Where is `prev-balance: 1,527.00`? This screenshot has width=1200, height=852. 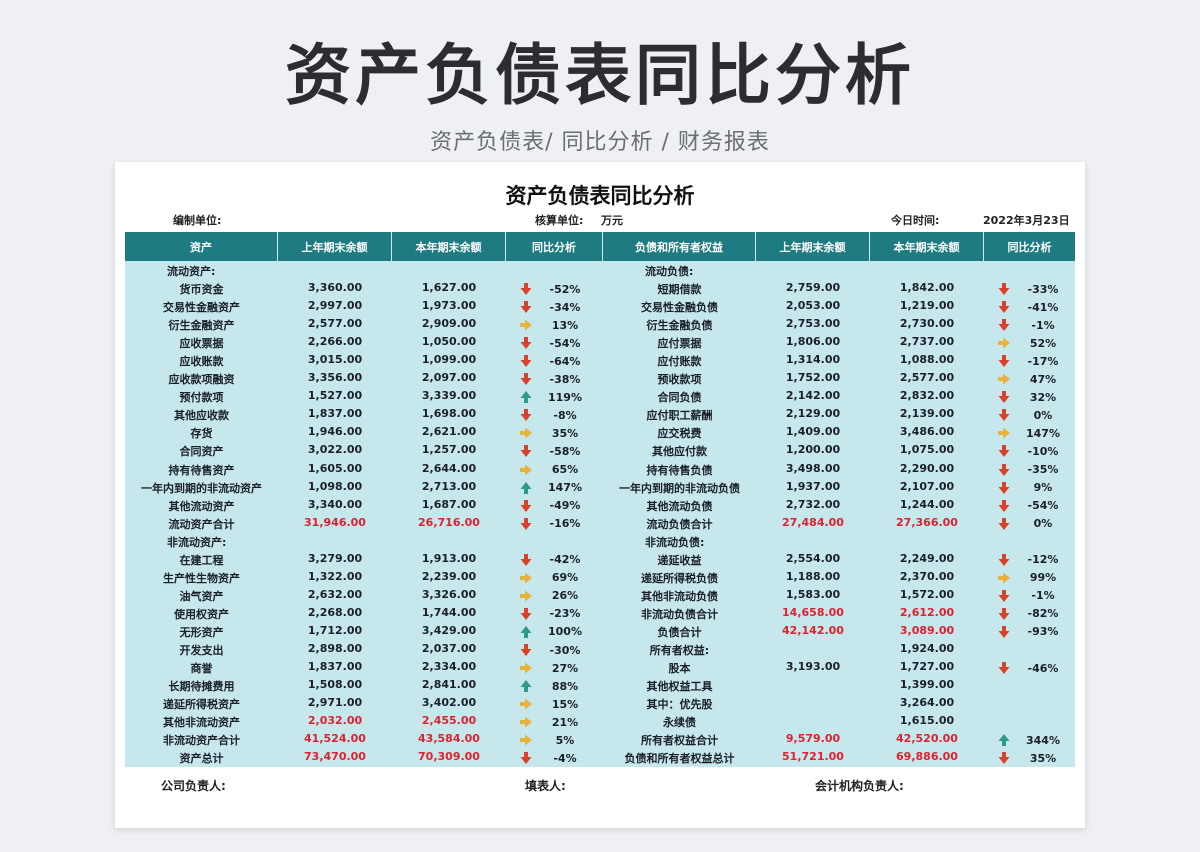 prev-balance: 1,527.00 is located at coordinates (335, 396).